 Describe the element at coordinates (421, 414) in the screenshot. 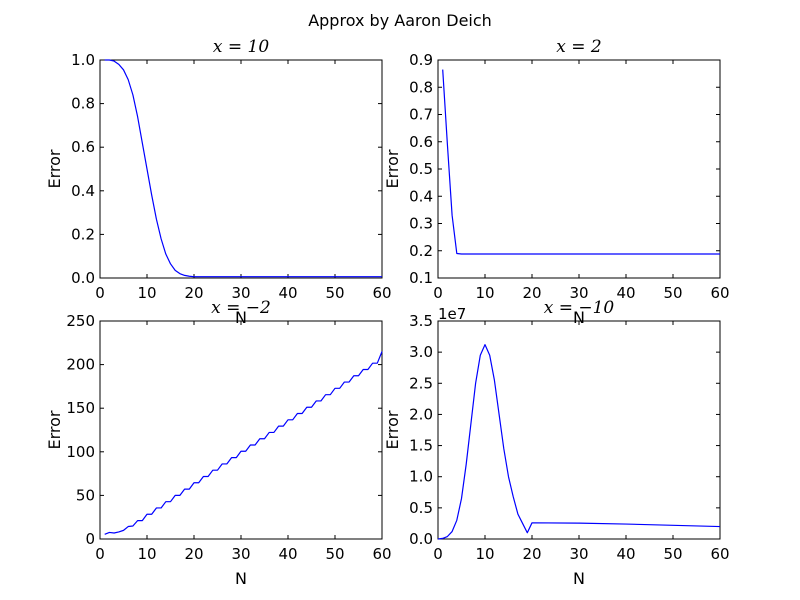

I see `y-tick-label: 2.0` at that location.